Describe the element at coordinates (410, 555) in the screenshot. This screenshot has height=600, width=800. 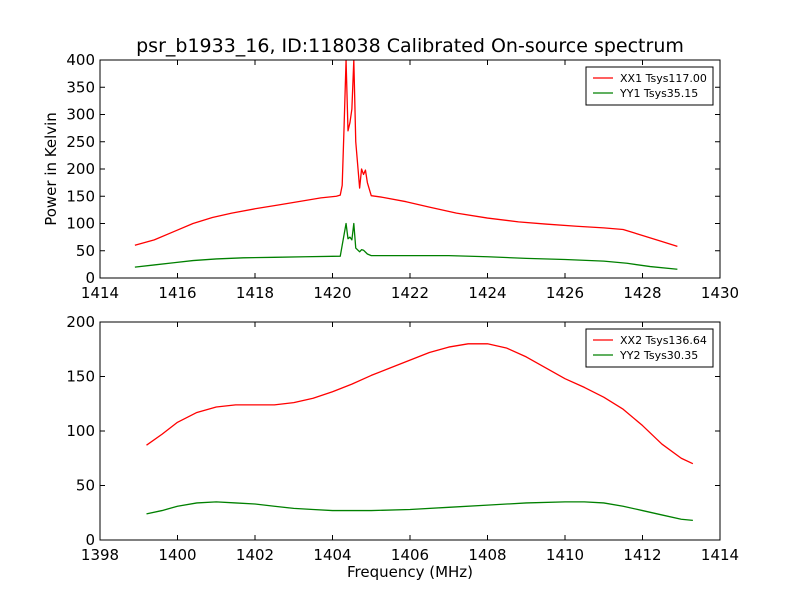
I see `x-tick-label: 1406` at that location.